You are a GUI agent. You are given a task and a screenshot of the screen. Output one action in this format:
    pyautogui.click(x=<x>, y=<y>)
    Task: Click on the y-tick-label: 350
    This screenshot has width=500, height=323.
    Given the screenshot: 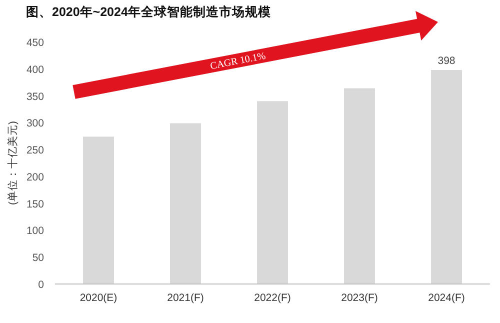 What is the action you would take?
    pyautogui.click(x=35, y=96)
    